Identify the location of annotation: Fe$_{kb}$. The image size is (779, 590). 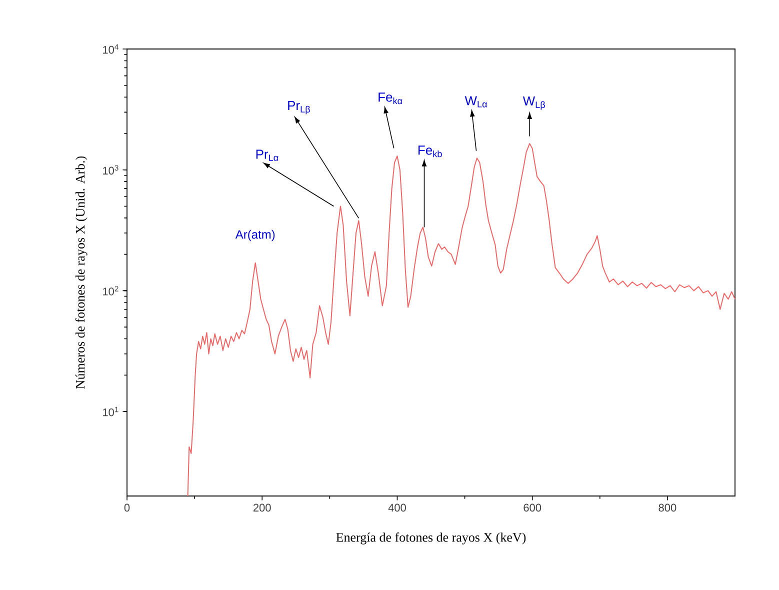
(430, 152).